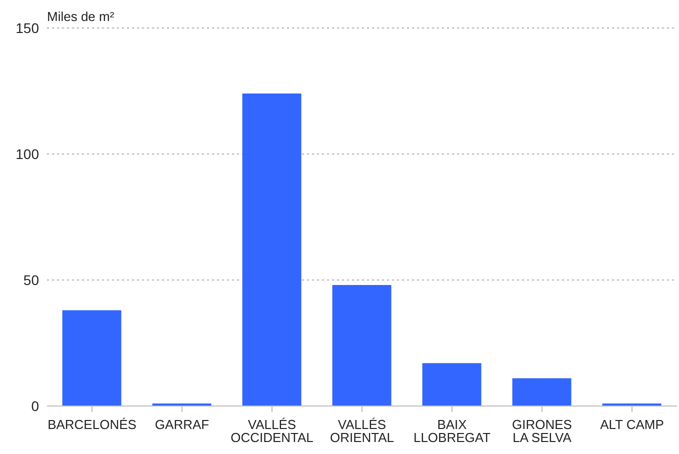 The height and width of the screenshot is (454, 679). I want to click on y-tick-label: 50, so click(31, 280).